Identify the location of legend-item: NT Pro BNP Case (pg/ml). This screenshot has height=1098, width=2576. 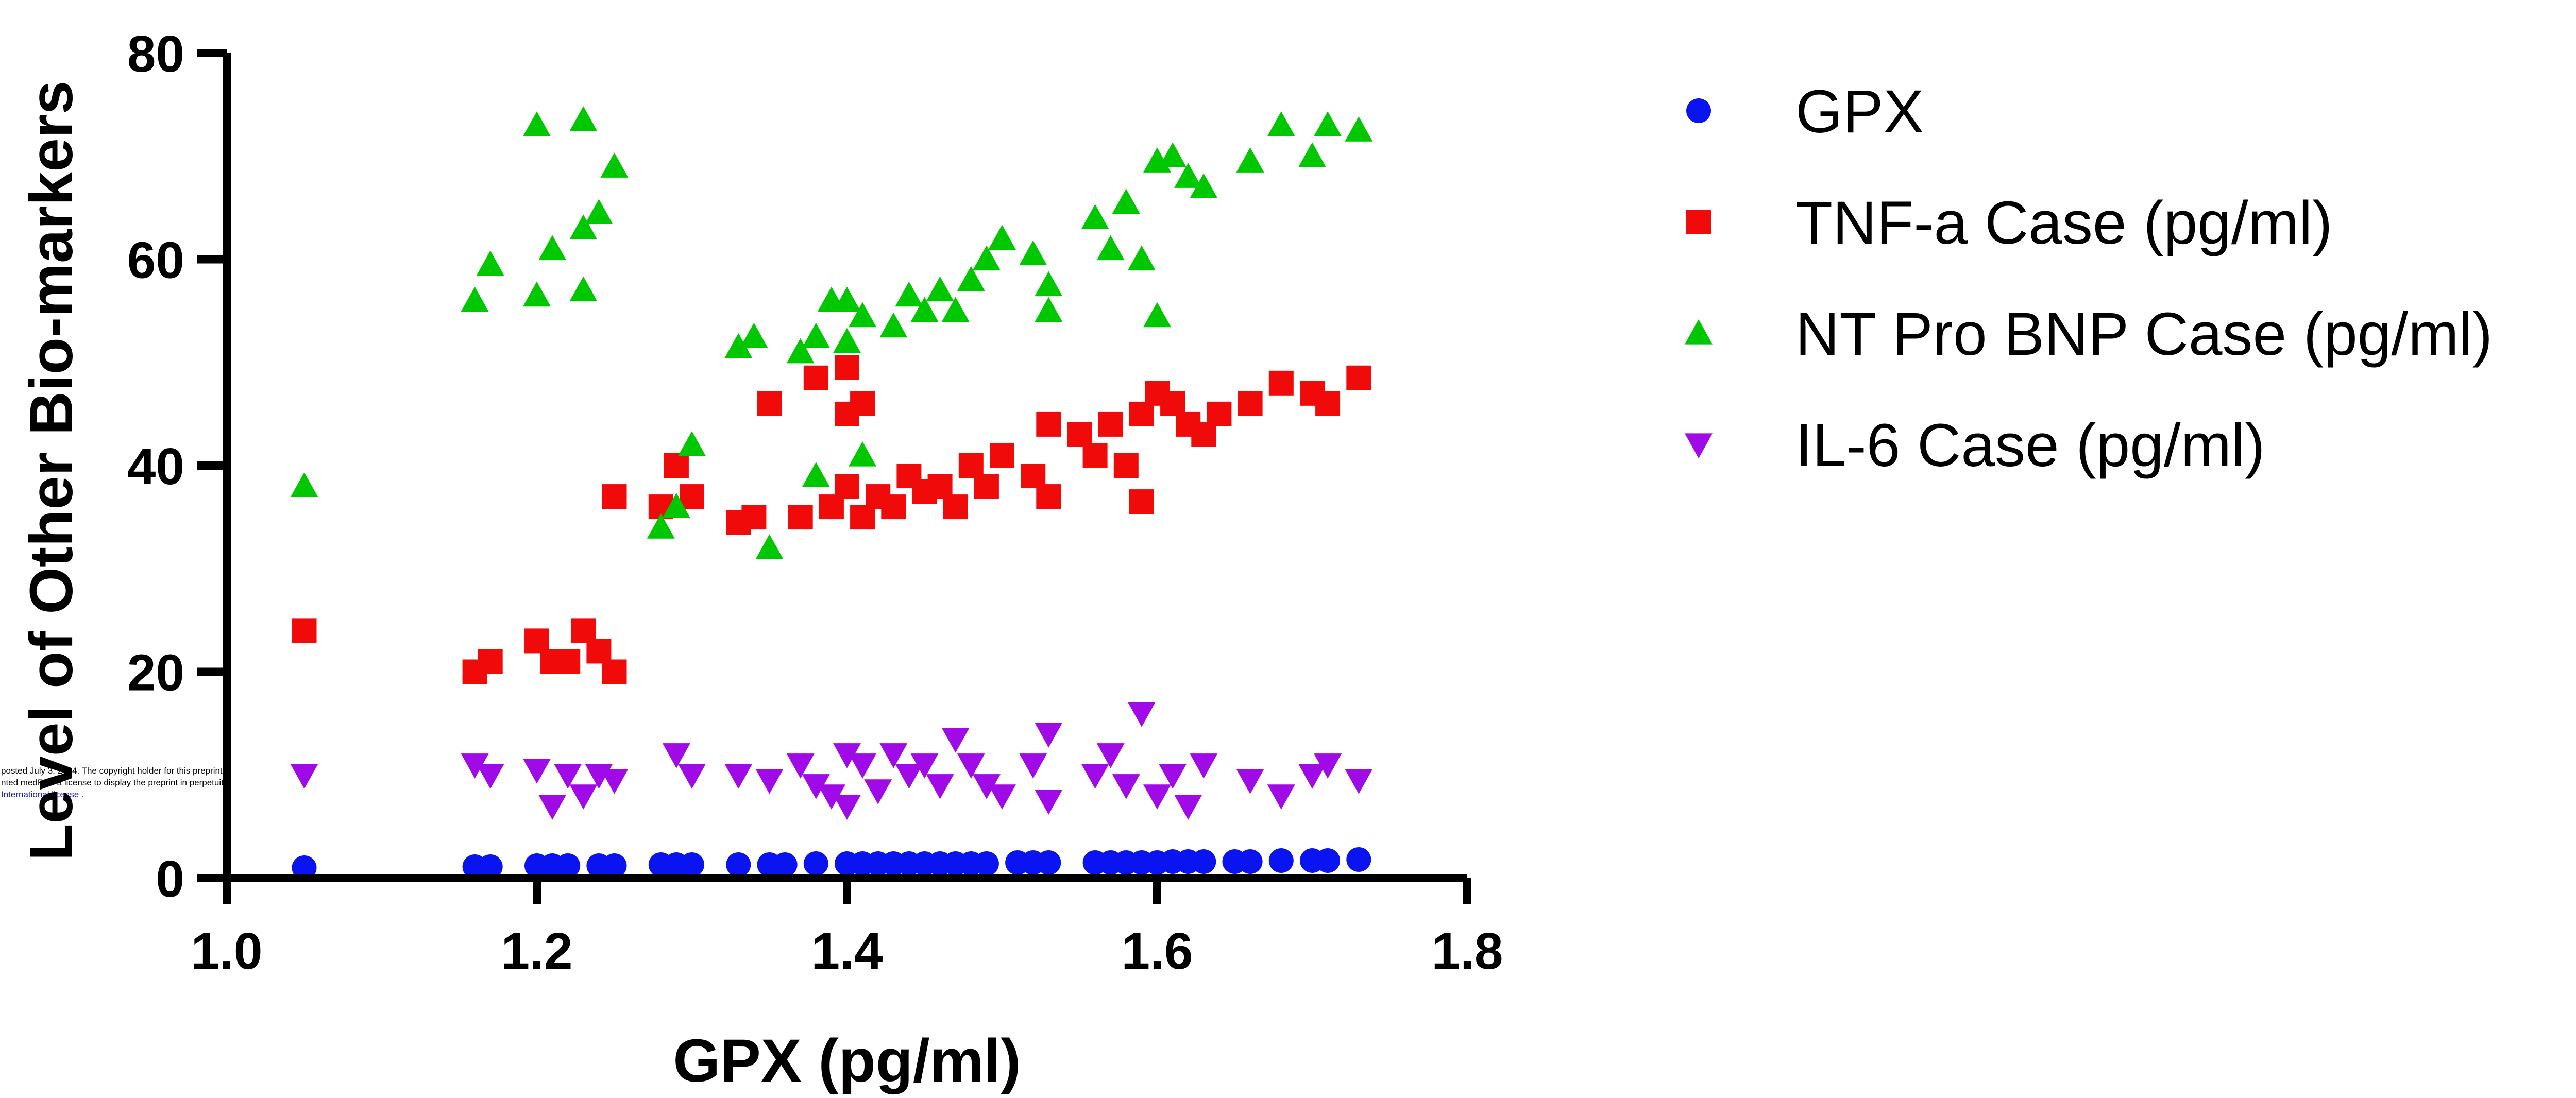
(2089, 334).